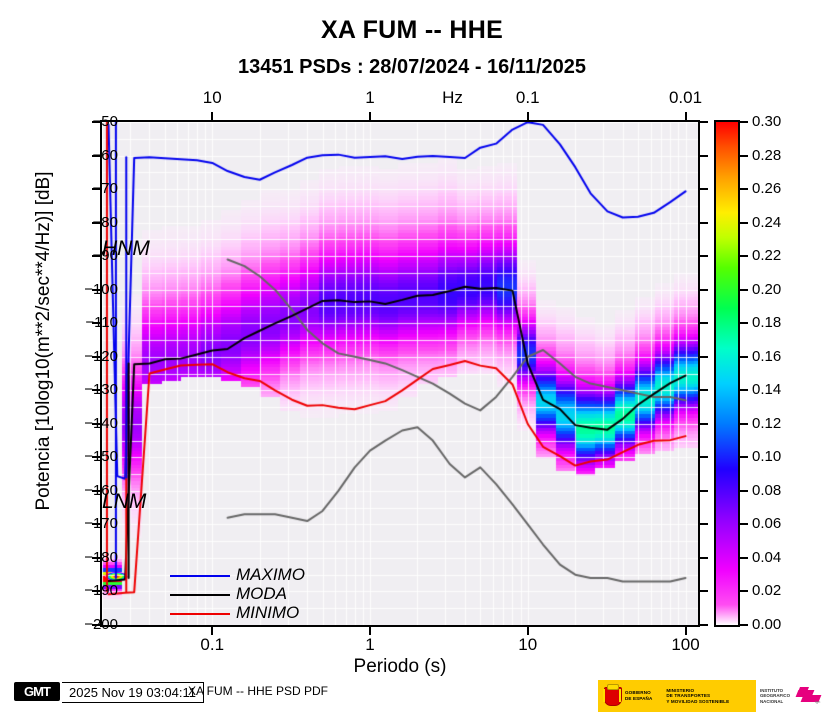 This screenshot has height=722, width=824. What do you see at coordinates (400, 666) in the screenshot?
I see `x-axis-label: Periodo (s)` at bounding box center [400, 666].